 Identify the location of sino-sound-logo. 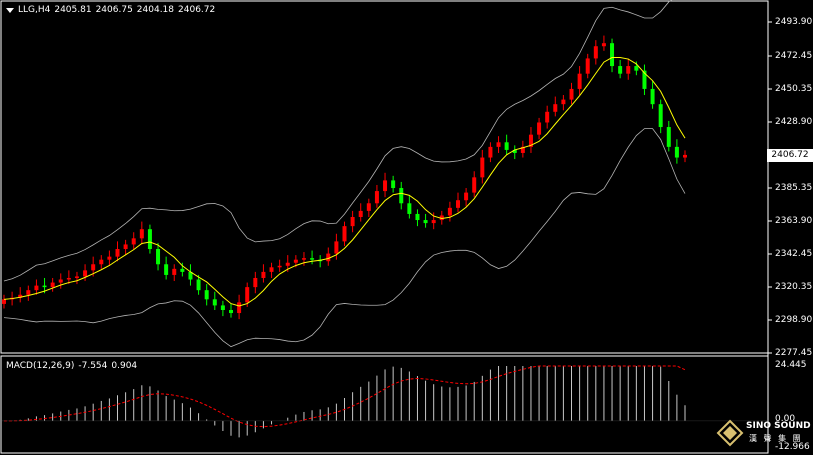
(730, 433).